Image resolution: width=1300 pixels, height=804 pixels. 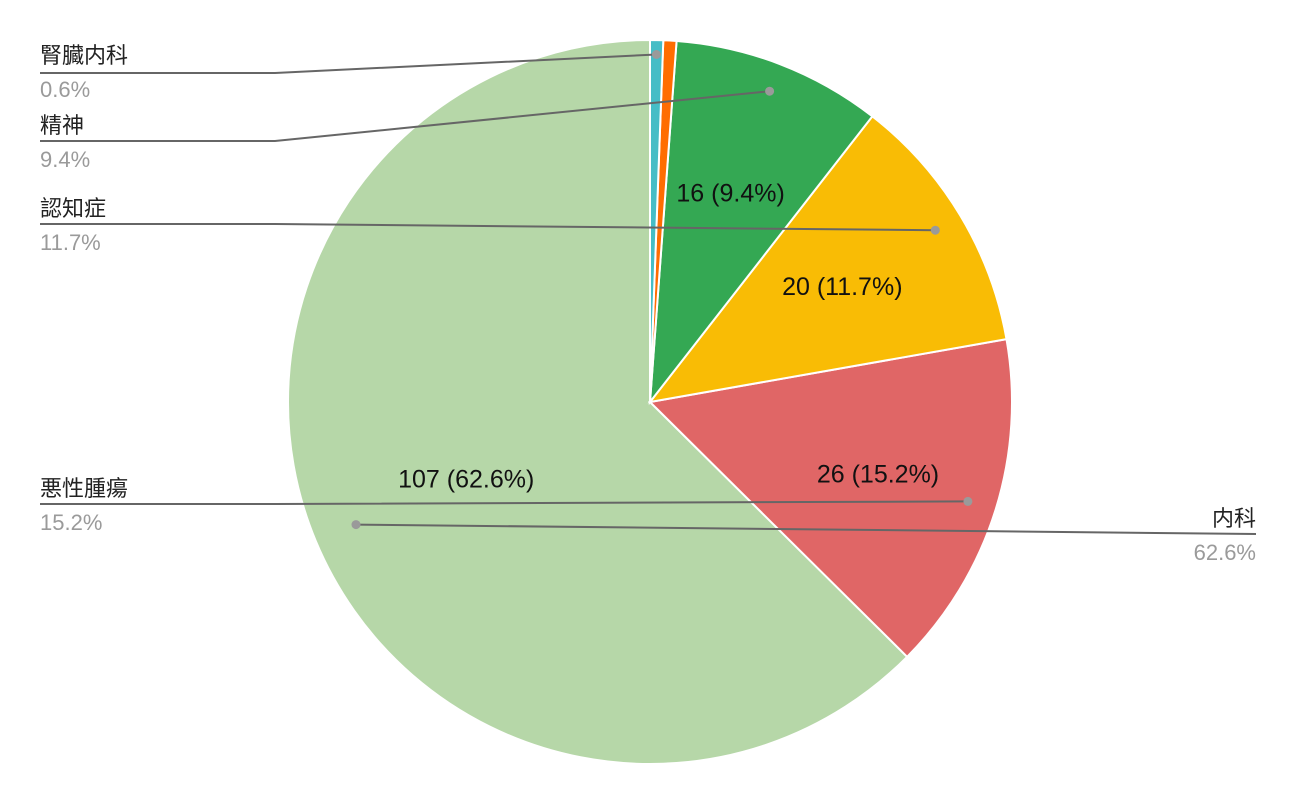 I want to click on slice-label-3: 20 (11.7%), so click(x=842, y=287).